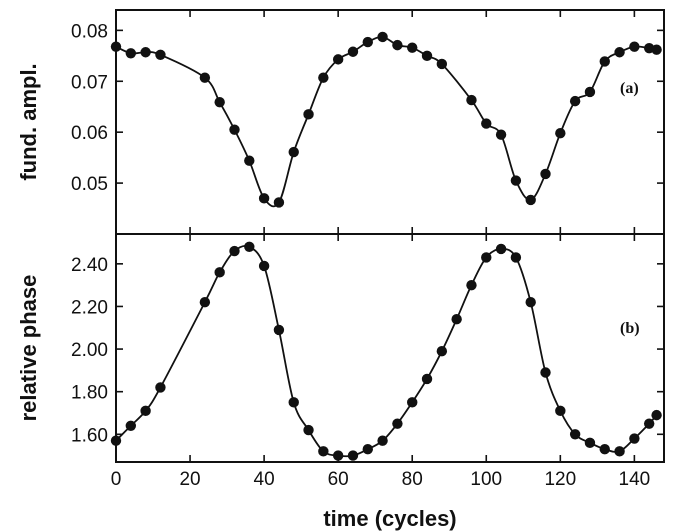 This screenshot has width=678, height=532. What do you see at coordinates (264, 479) in the screenshot?
I see `x-tick-label: 40` at bounding box center [264, 479].